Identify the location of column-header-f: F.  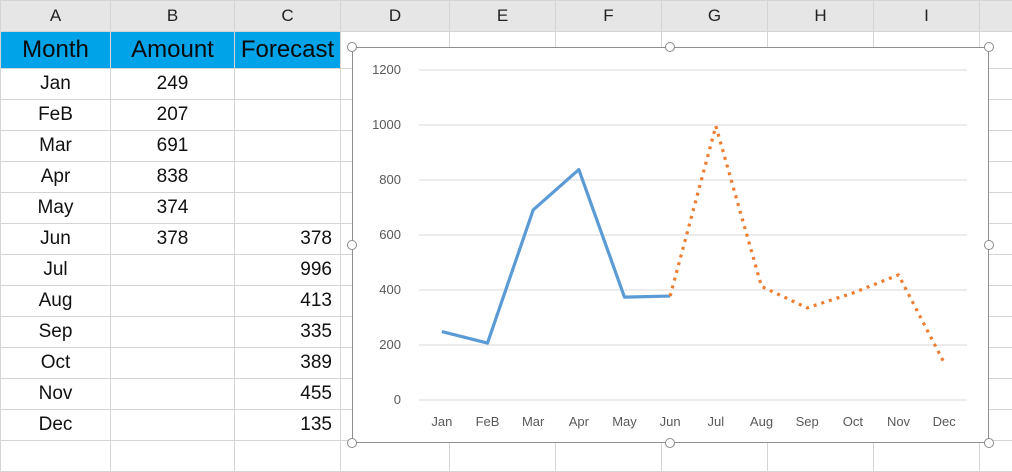
(609, 16).